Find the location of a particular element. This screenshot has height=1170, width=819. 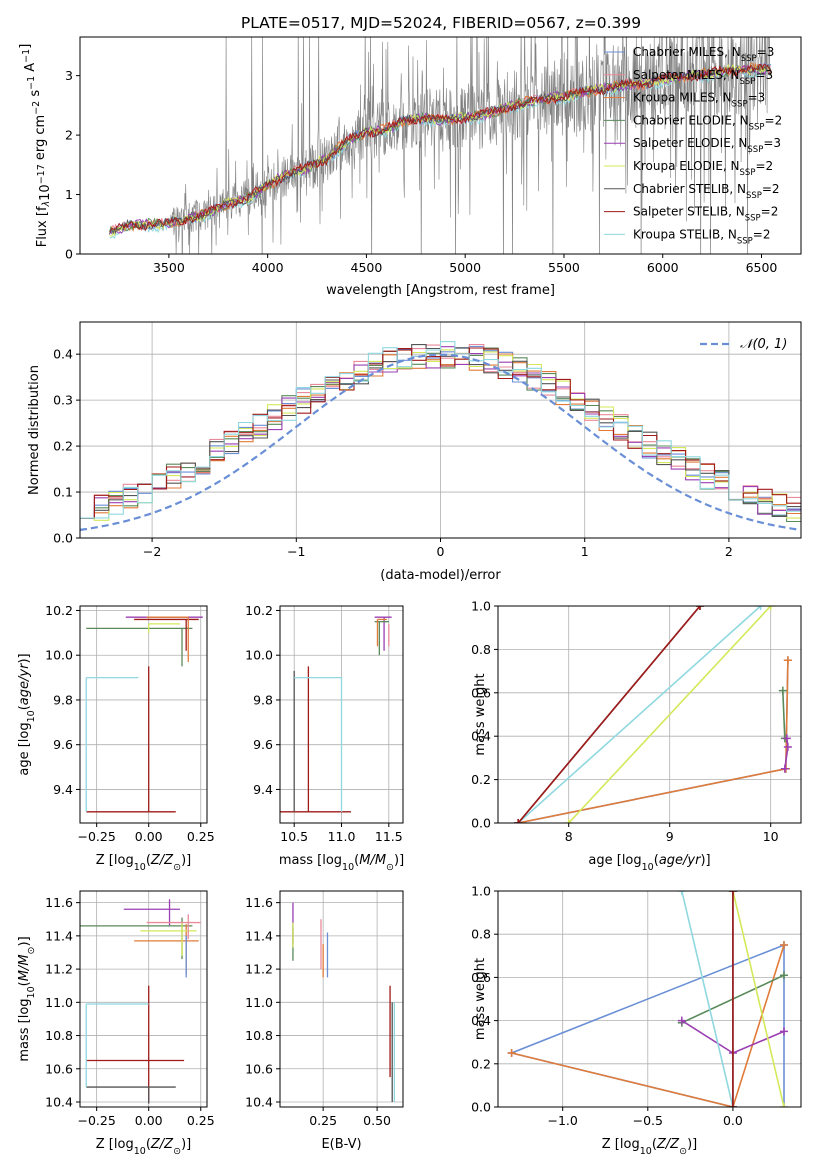

weight-line-kroupa-miles is located at coordinates (653, 741).